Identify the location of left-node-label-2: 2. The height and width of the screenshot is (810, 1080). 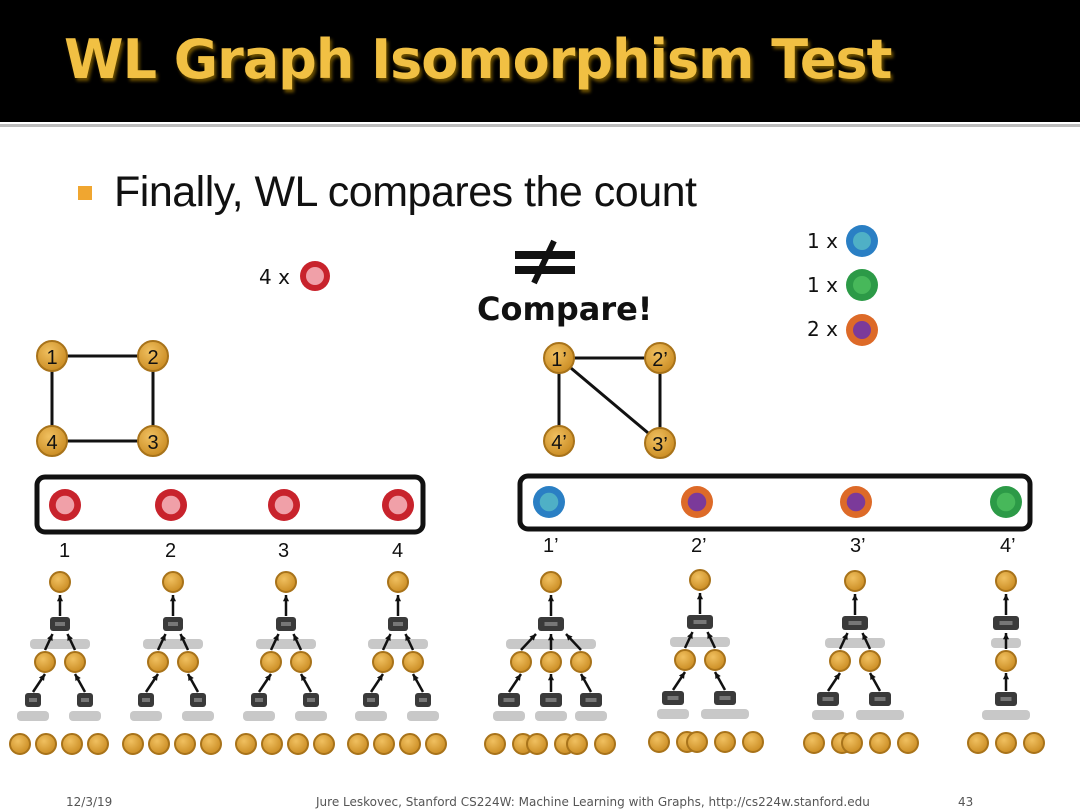
(152, 358).